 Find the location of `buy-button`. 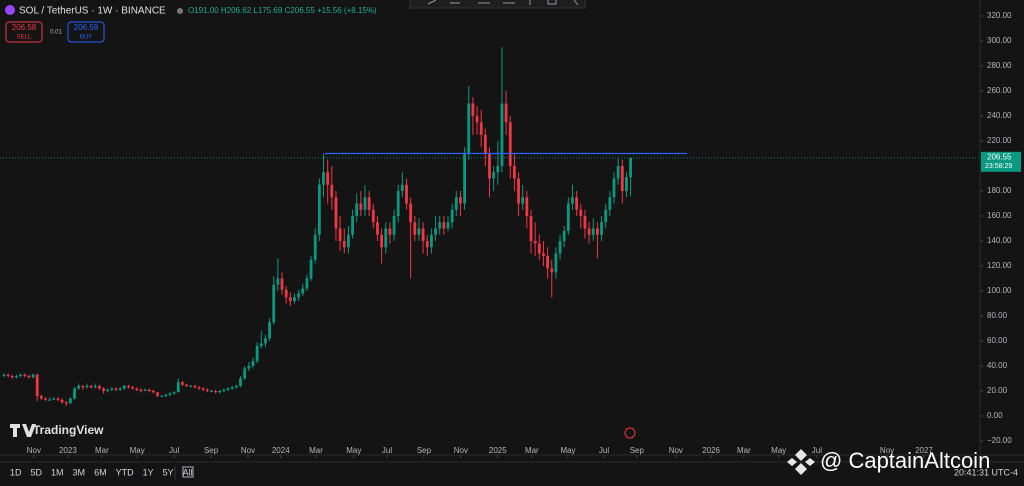

buy-button is located at coordinates (86, 32).